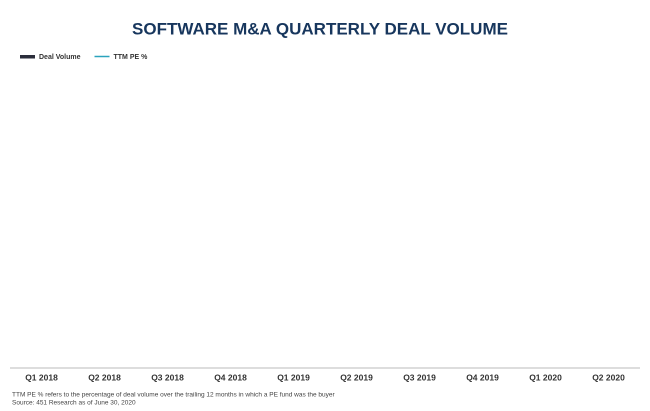 The width and height of the screenshot is (650, 411). What do you see at coordinates (104, 377) in the screenshot?
I see `x-tick-label: Q2 2018` at bounding box center [104, 377].